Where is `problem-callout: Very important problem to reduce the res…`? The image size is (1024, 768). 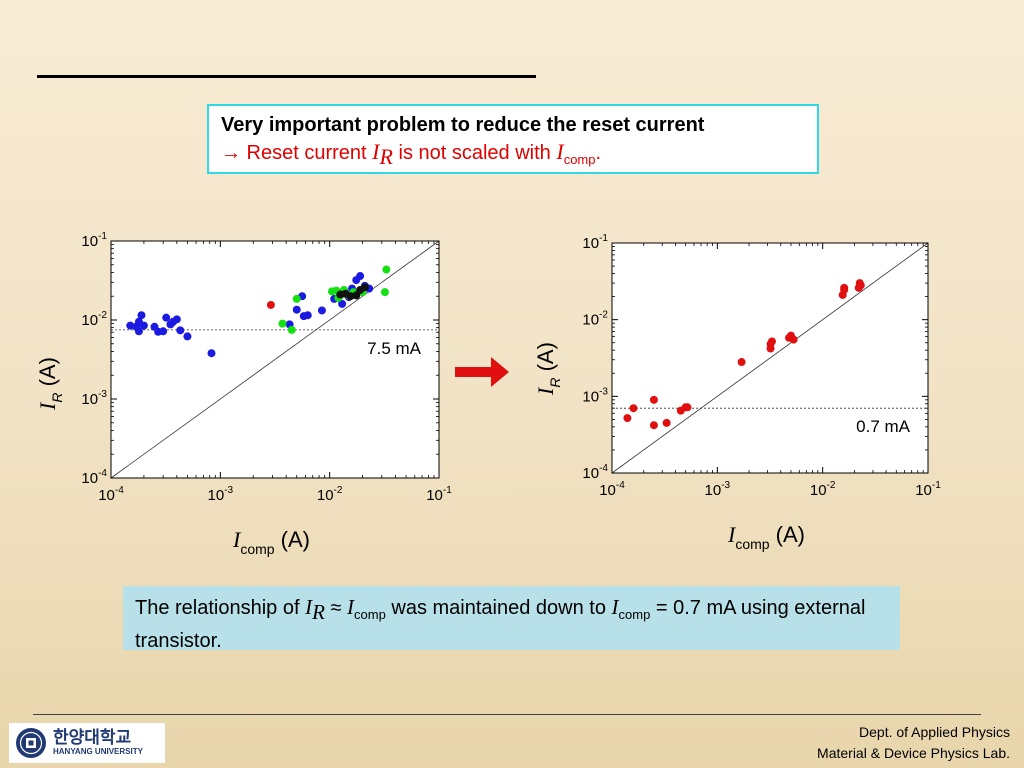
problem-callout: Very important problem to reduce the res… is located at coordinates (513, 139).